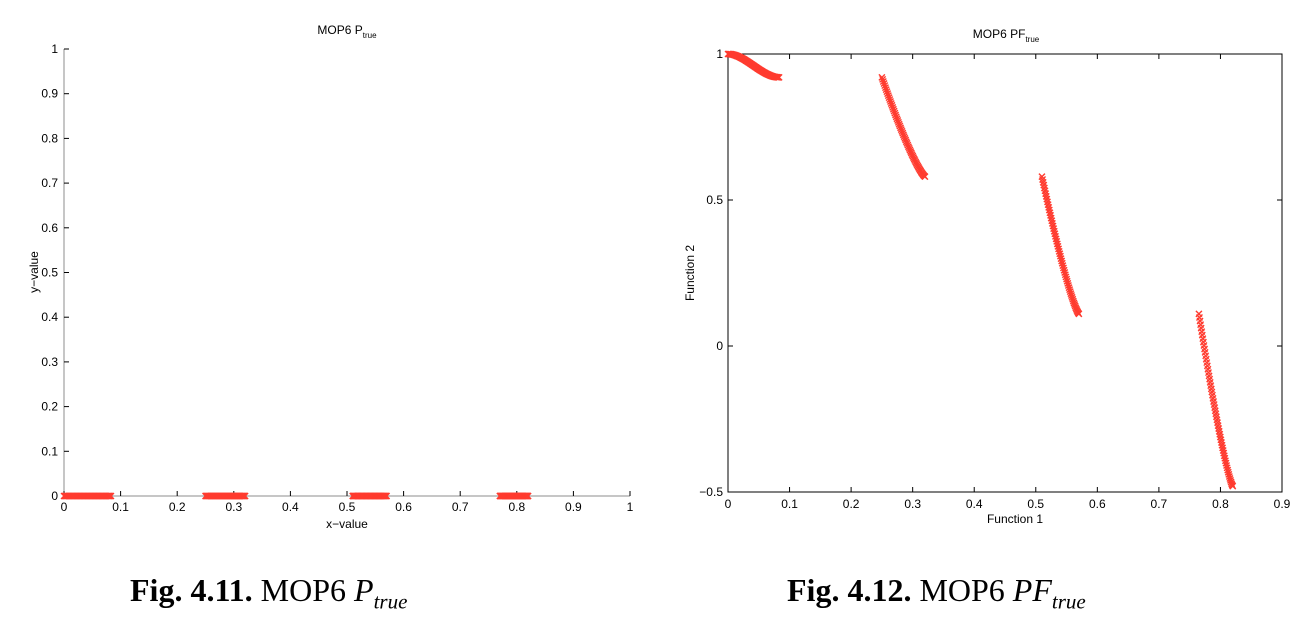 This screenshot has height=623, width=1291. I want to click on chart-pftrue-ylabel: Function 2, so click(690, 273).